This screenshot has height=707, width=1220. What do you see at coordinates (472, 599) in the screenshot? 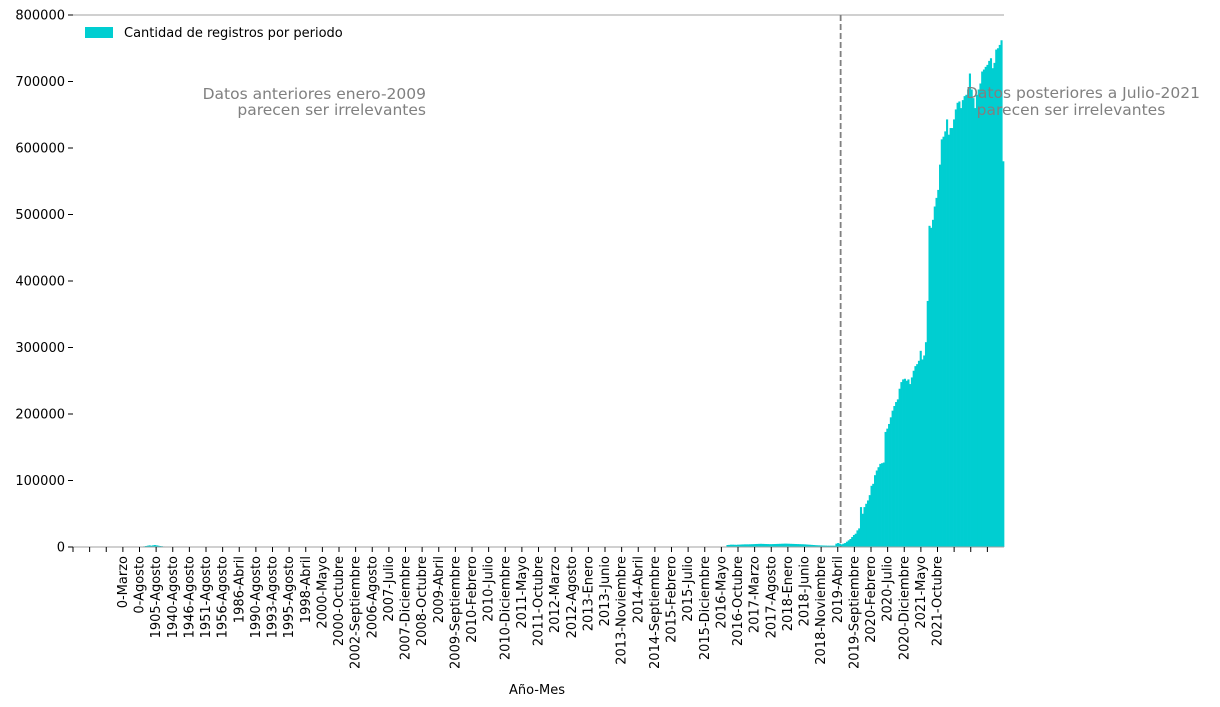
I see `x-tick-label: 2010-Febrero` at bounding box center [472, 599].